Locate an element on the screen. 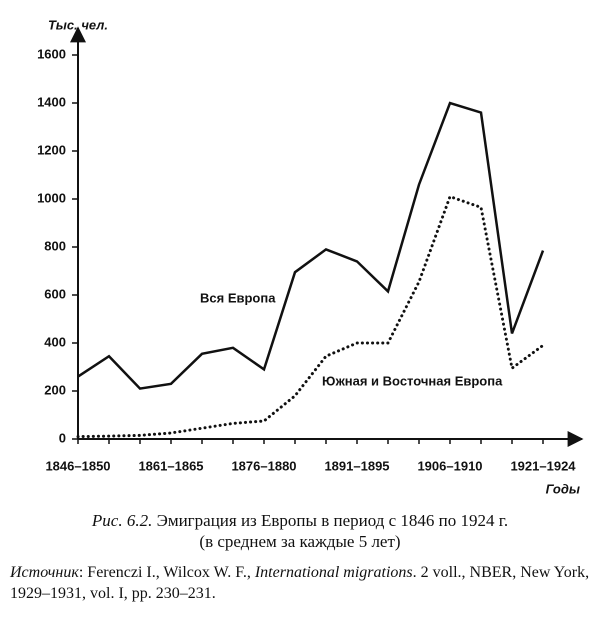 The height and width of the screenshot is (633, 600). y-tick-label: 600 is located at coordinates (55, 293).